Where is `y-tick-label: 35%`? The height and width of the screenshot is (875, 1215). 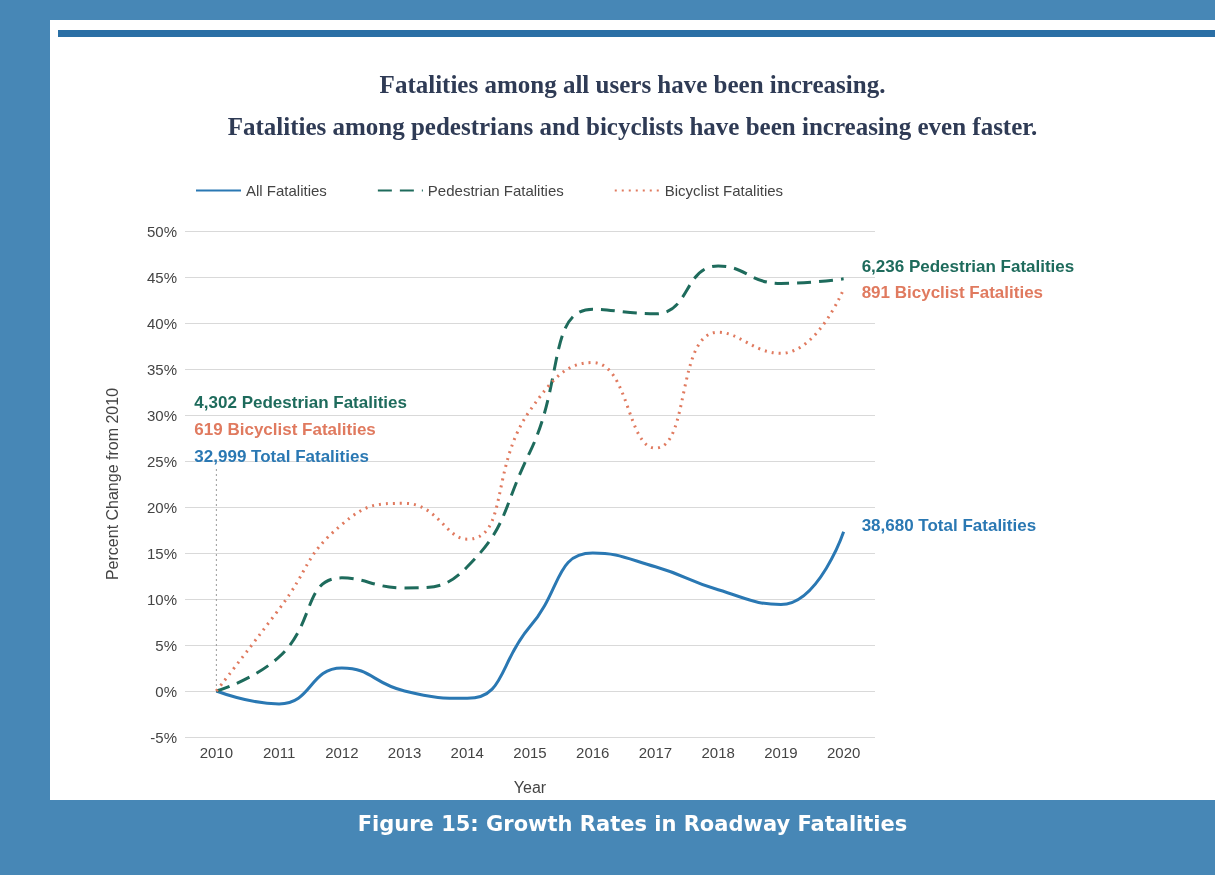
y-tick-label: 35% is located at coordinates (161, 369).